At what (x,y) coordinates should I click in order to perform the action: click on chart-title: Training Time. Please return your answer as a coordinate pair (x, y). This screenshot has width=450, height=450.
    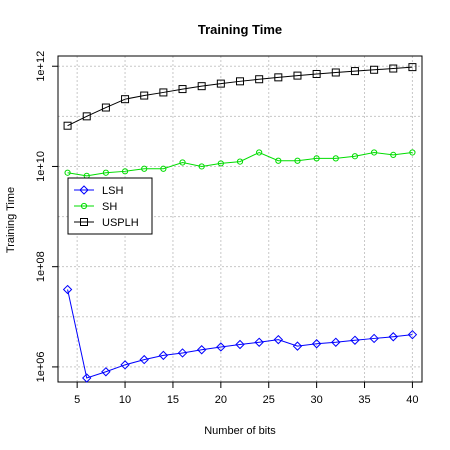
    Looking at the image, I should click on (240, 29).